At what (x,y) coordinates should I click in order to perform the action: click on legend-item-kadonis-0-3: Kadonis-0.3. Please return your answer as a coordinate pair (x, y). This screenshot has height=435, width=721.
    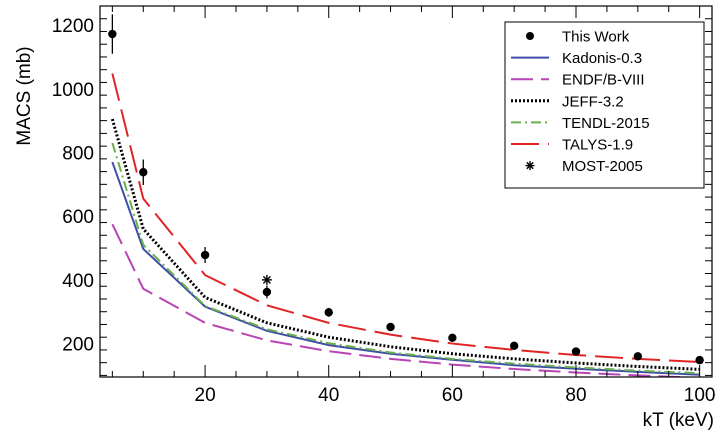
    Looking at the image, I should click on (576, 58).